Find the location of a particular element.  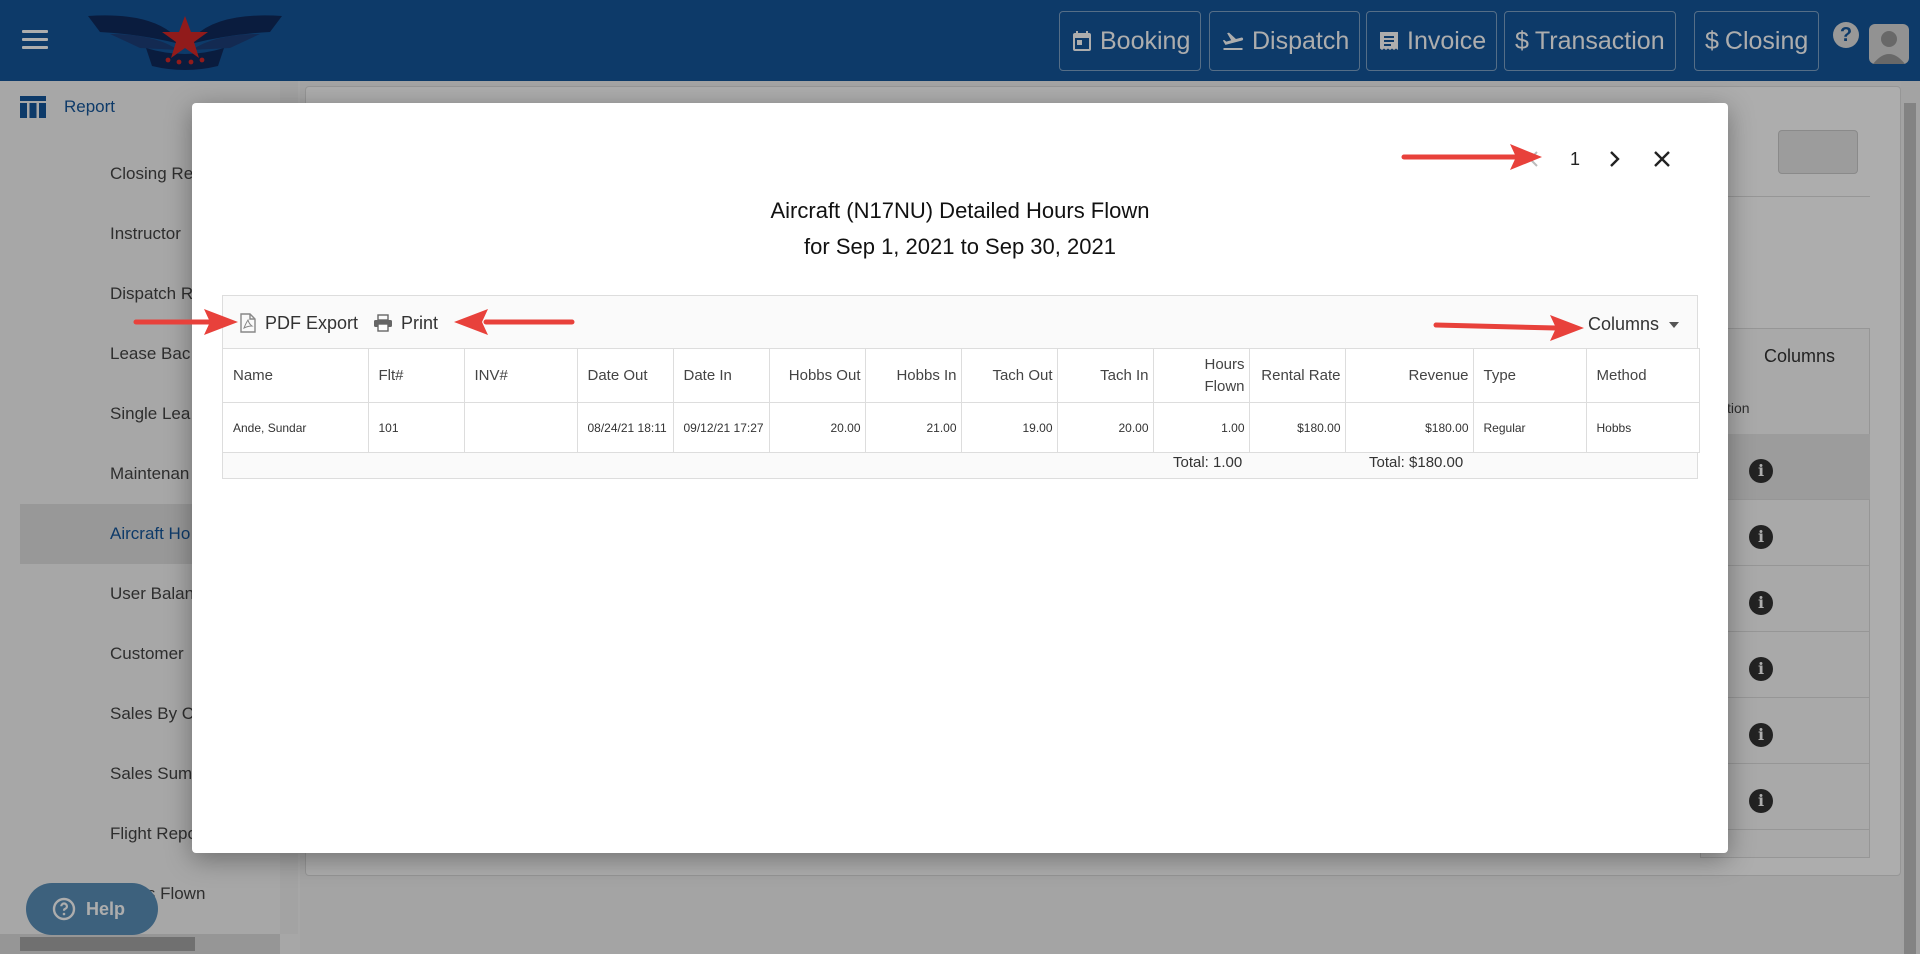

transaction-label: Transaction is located at coordinates (1599, 40).